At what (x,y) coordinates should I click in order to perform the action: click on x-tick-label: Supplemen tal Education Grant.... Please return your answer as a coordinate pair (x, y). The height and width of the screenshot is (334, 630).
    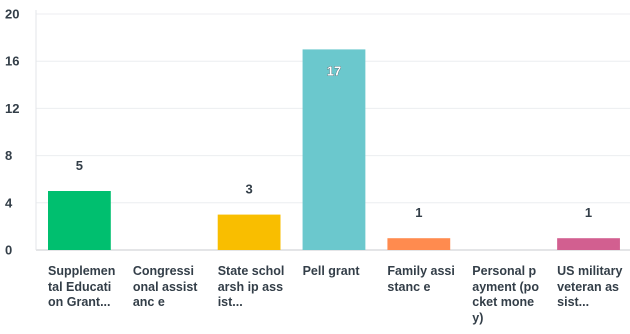
    Looking at the image, I should click on (82, 286).